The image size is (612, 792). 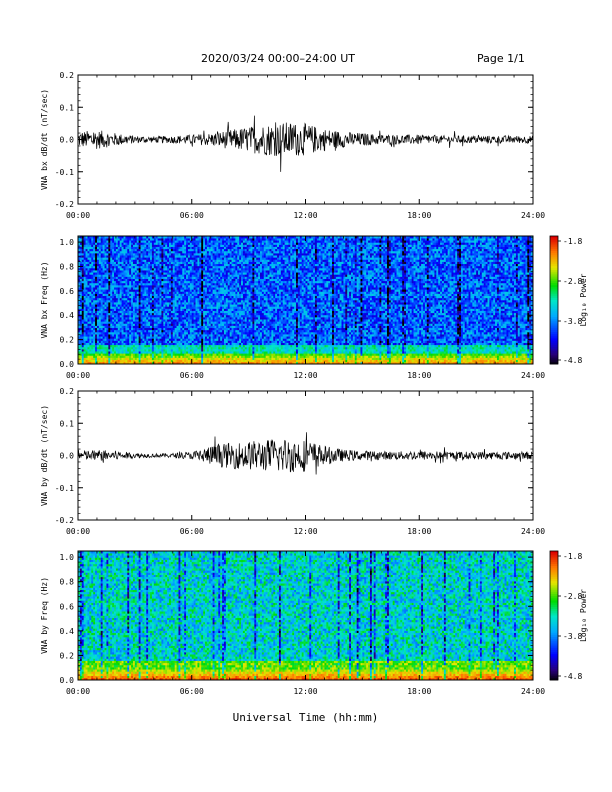 I want to click on y-axis-label: VNA bx dB/dt (nT/sec), so click(x=44, y=139).